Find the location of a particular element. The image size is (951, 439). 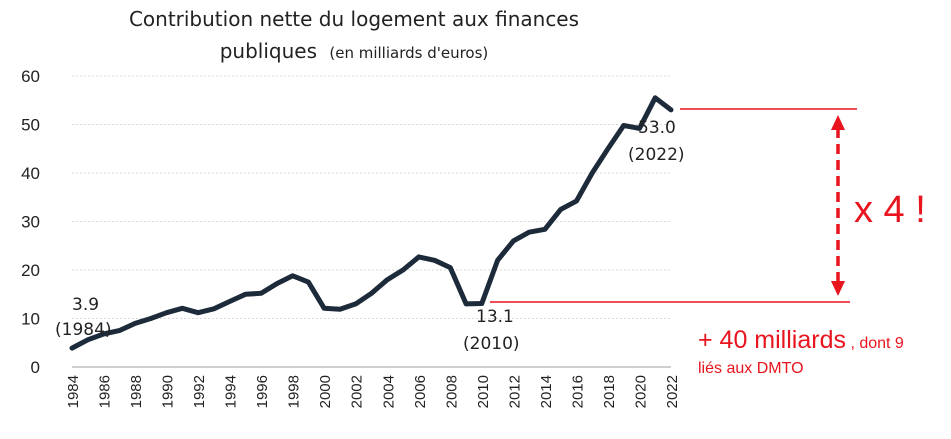

increase-line2: liés aux DMTO is located at coordinates (751, 368).